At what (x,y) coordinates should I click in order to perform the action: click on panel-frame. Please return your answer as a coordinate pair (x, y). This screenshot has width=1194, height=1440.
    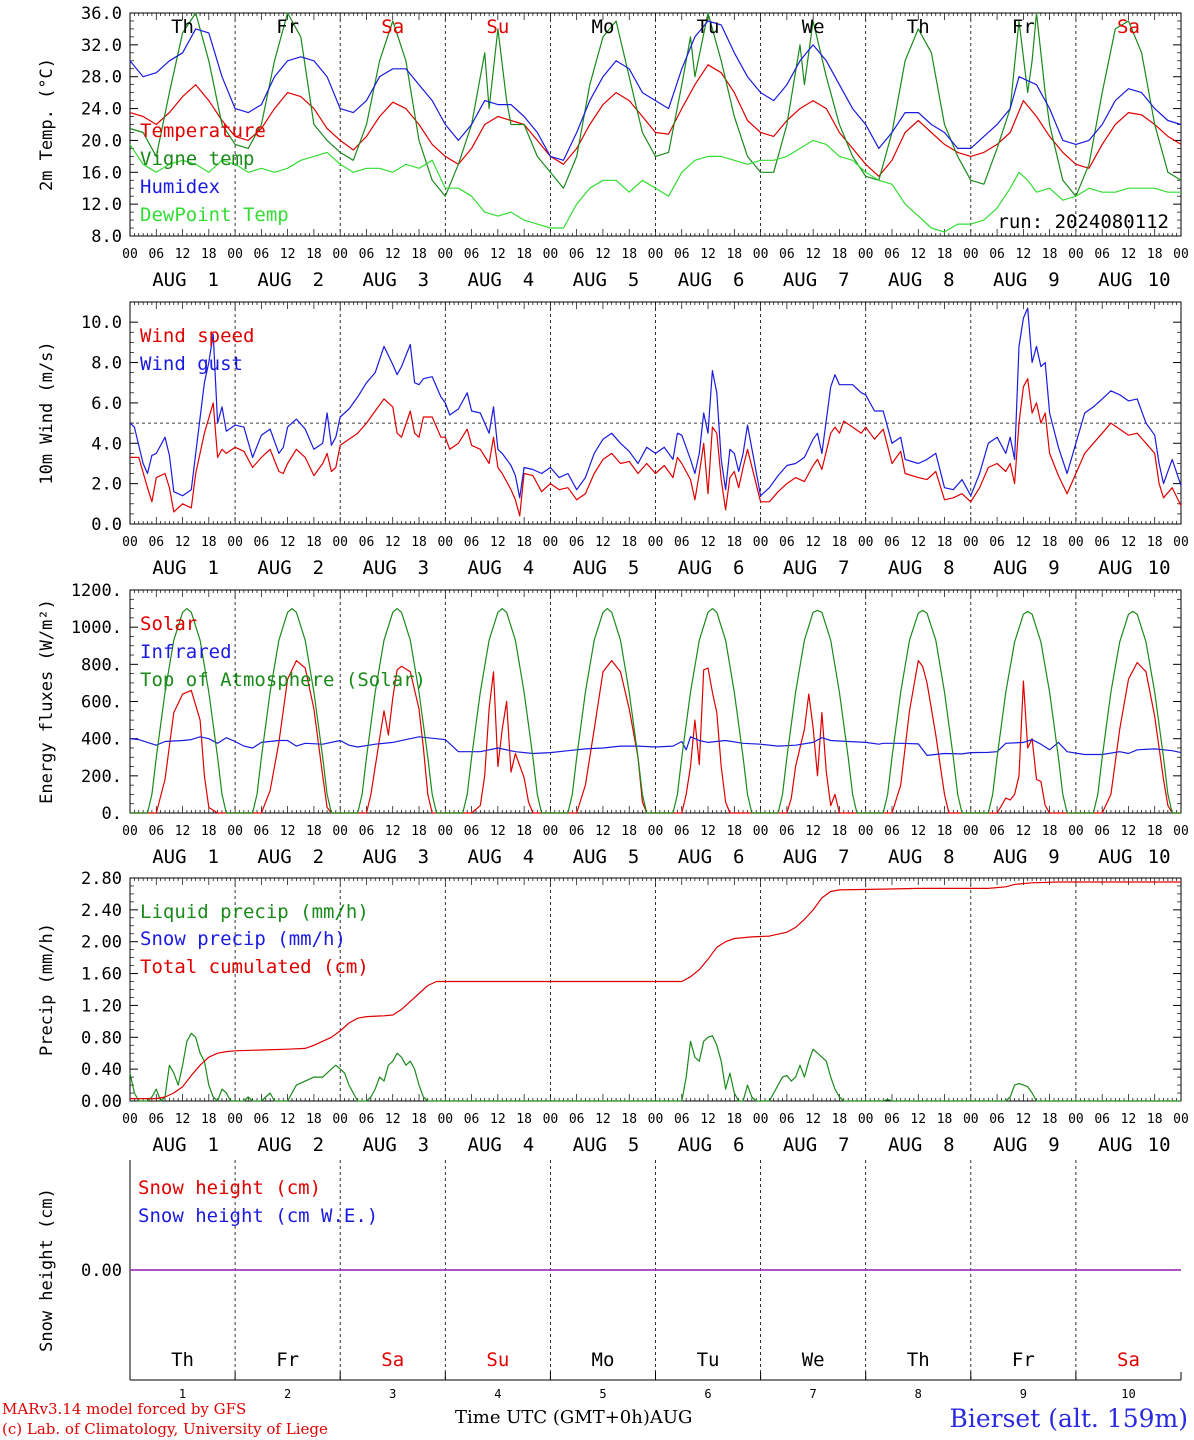
    Looking at the image, I should click on (655, 701).